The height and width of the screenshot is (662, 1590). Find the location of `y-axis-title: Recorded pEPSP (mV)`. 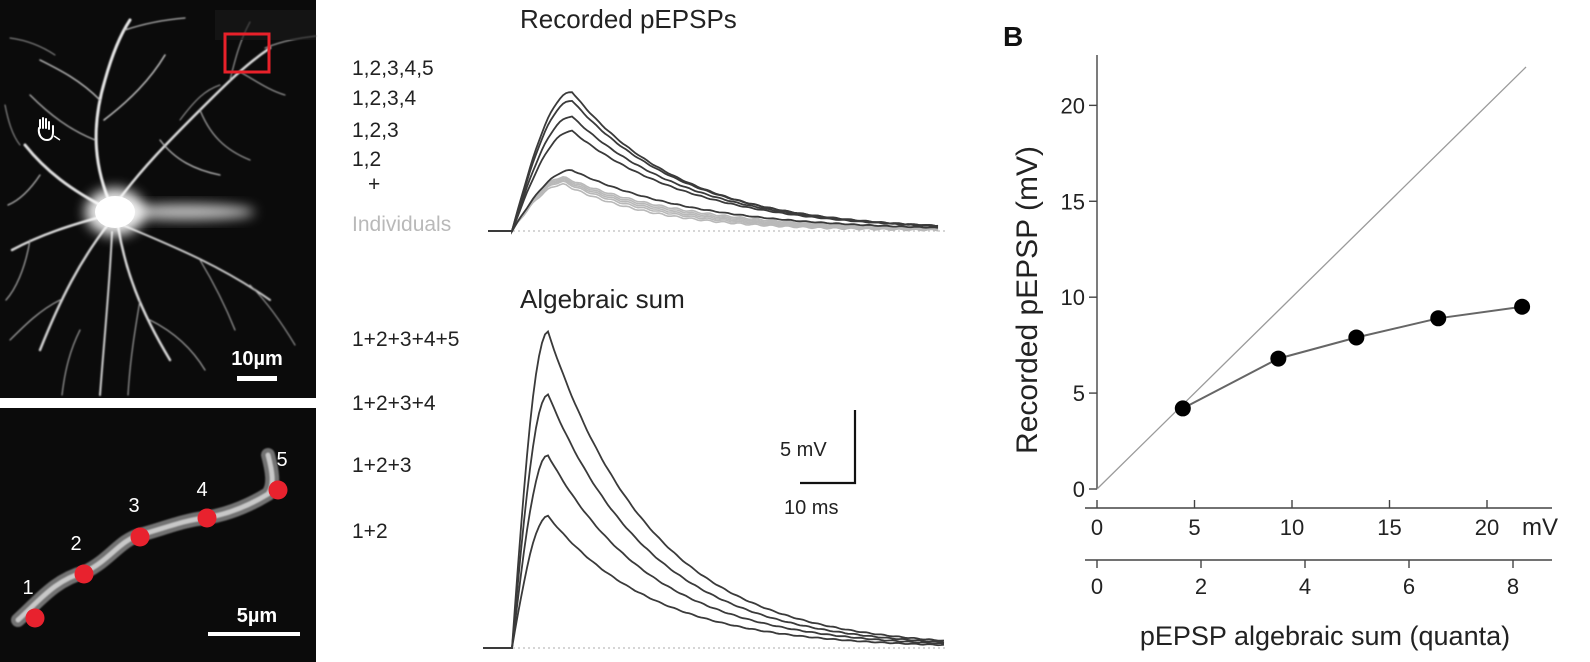

y-axis-title: Recorded pEPSP (mV) is located at coordinates (1027, 300).